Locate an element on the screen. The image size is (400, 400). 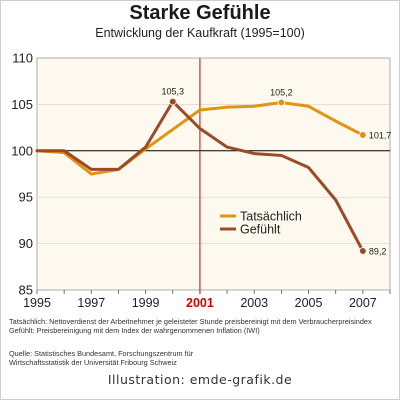
illustration-credit: Illustration: emde-grafik.de is located at coordinates (200, 379).